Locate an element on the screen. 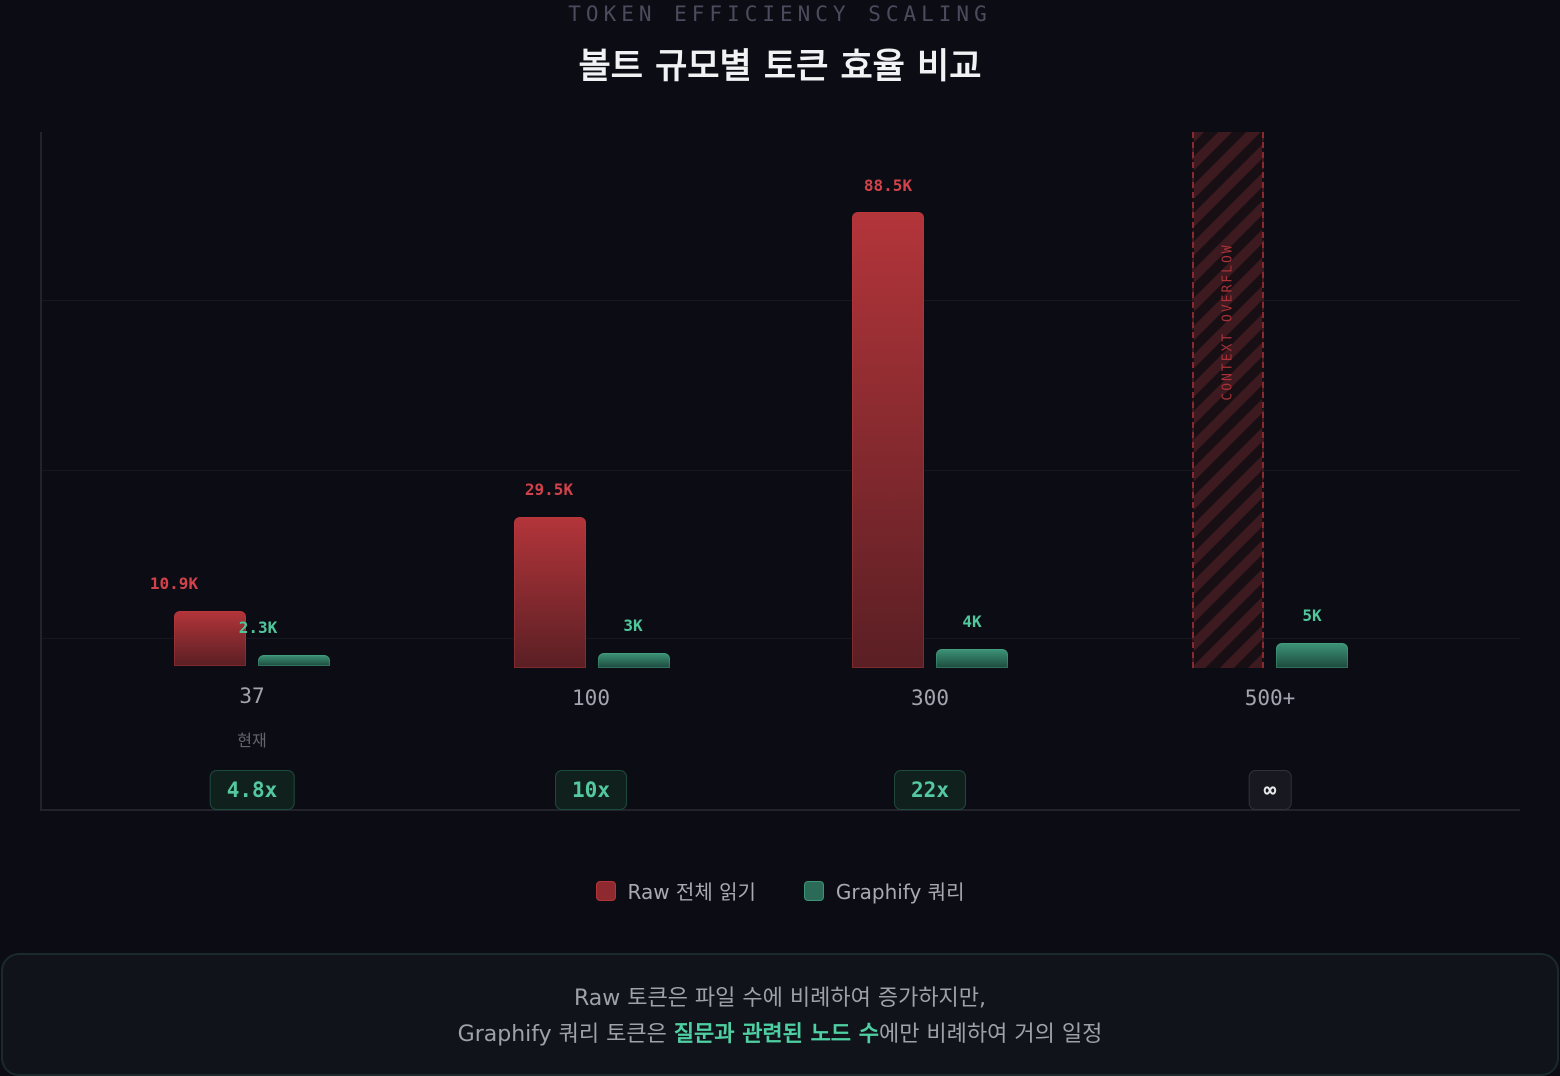 The height and width of the screenshot is (1076, 1560). raw-value-label: 88.5K is located at coordinates (888, 185).